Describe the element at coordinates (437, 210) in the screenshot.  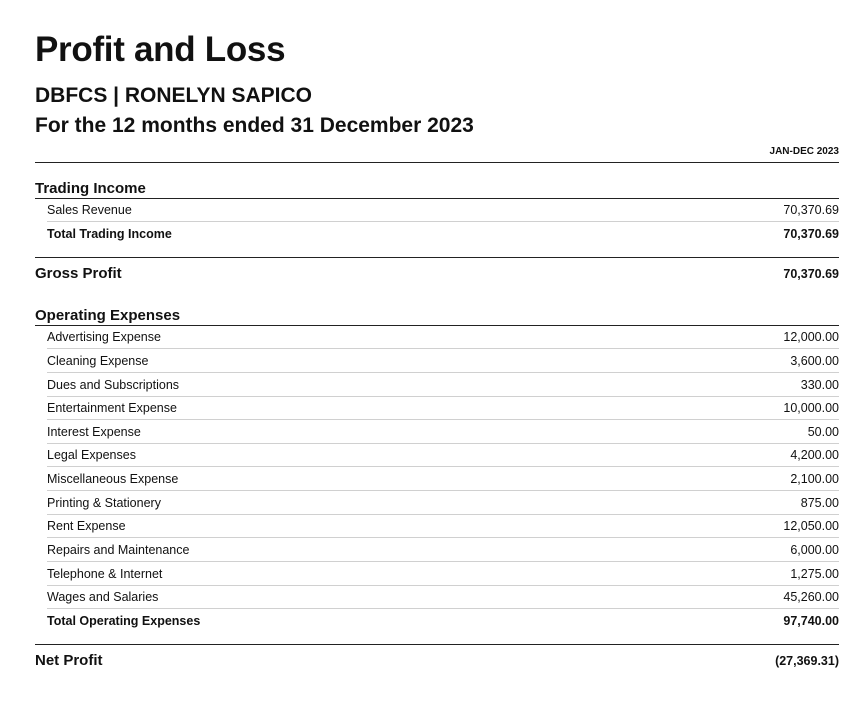
I see `table-row: Sales Revenue 70,370.69` at that location.